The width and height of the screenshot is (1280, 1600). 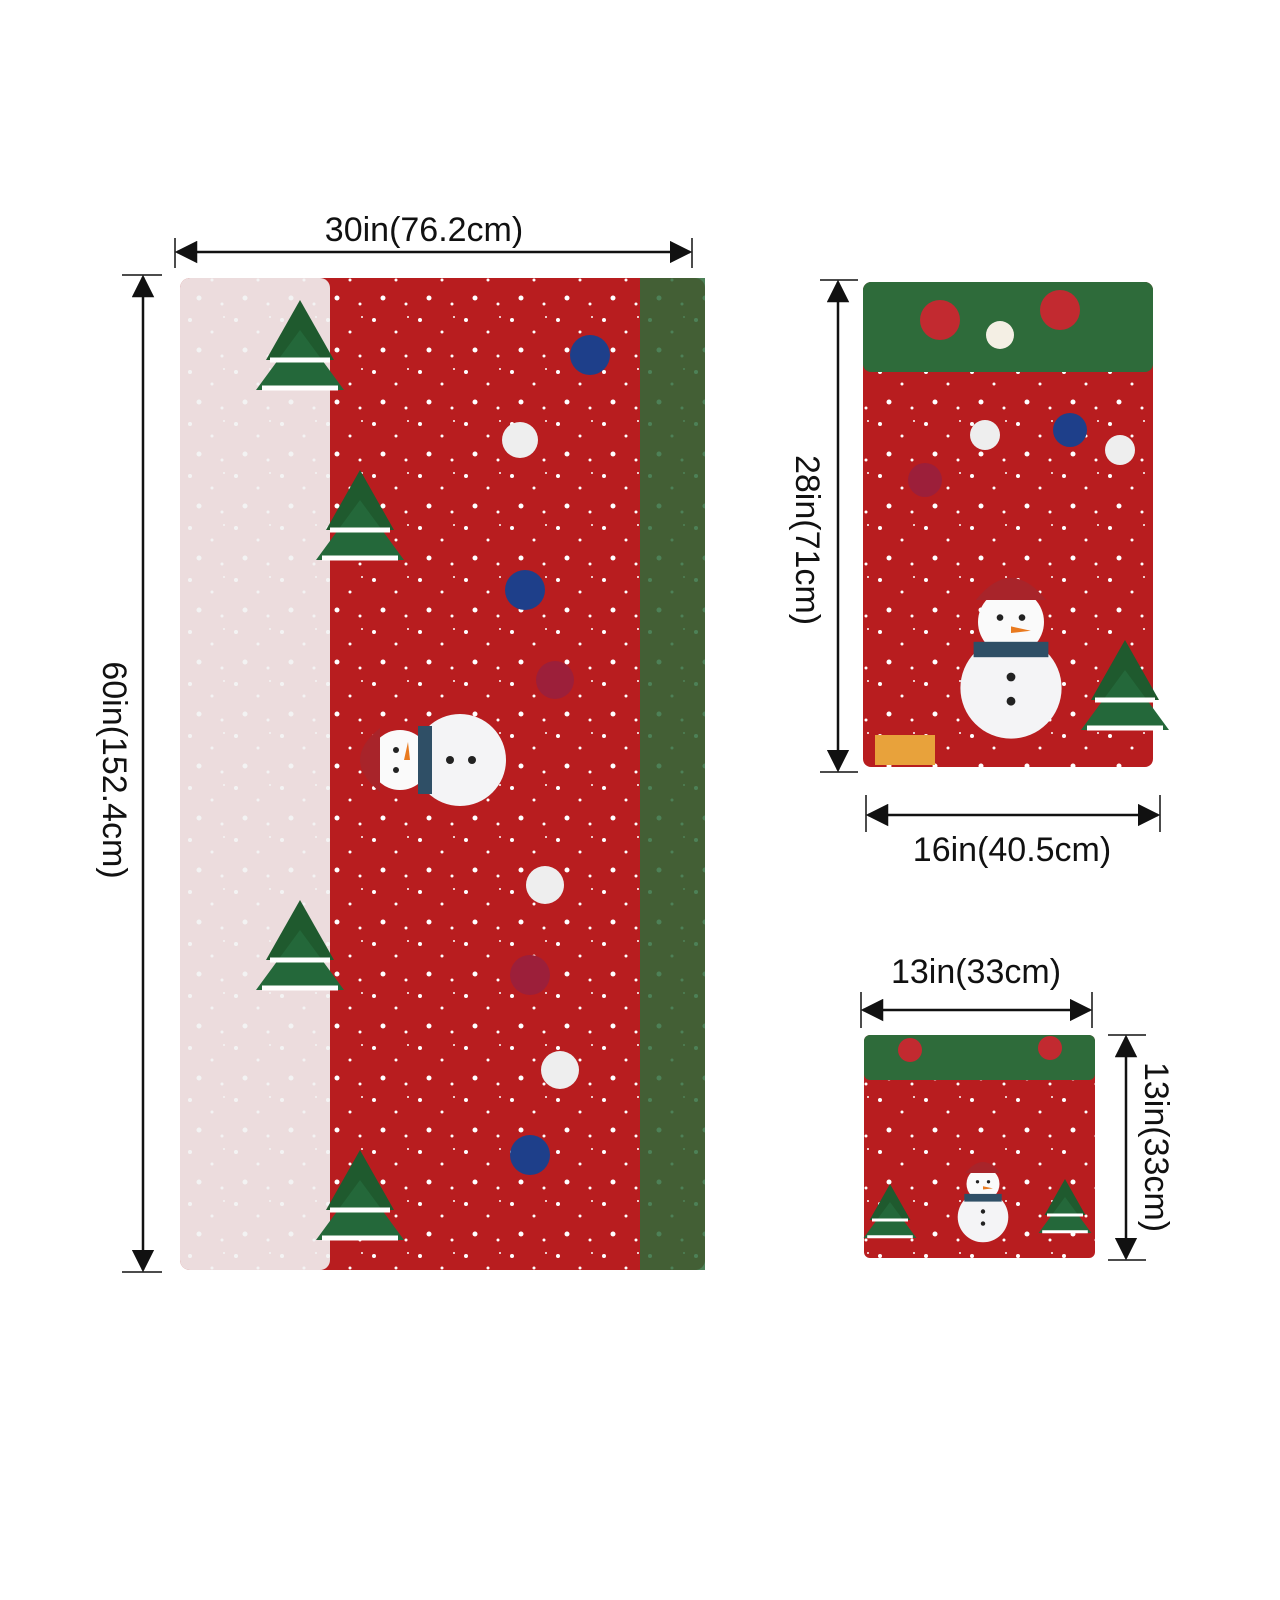 I want to click on wash-height-label: 13in(33cm), so click(x=1156, y=1147).